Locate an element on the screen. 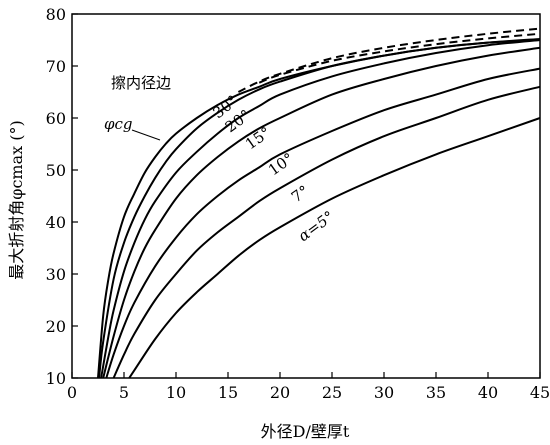 This screenshot has width=550, height=445. y-tick-label: 20 is located at coordinates (56, 326).